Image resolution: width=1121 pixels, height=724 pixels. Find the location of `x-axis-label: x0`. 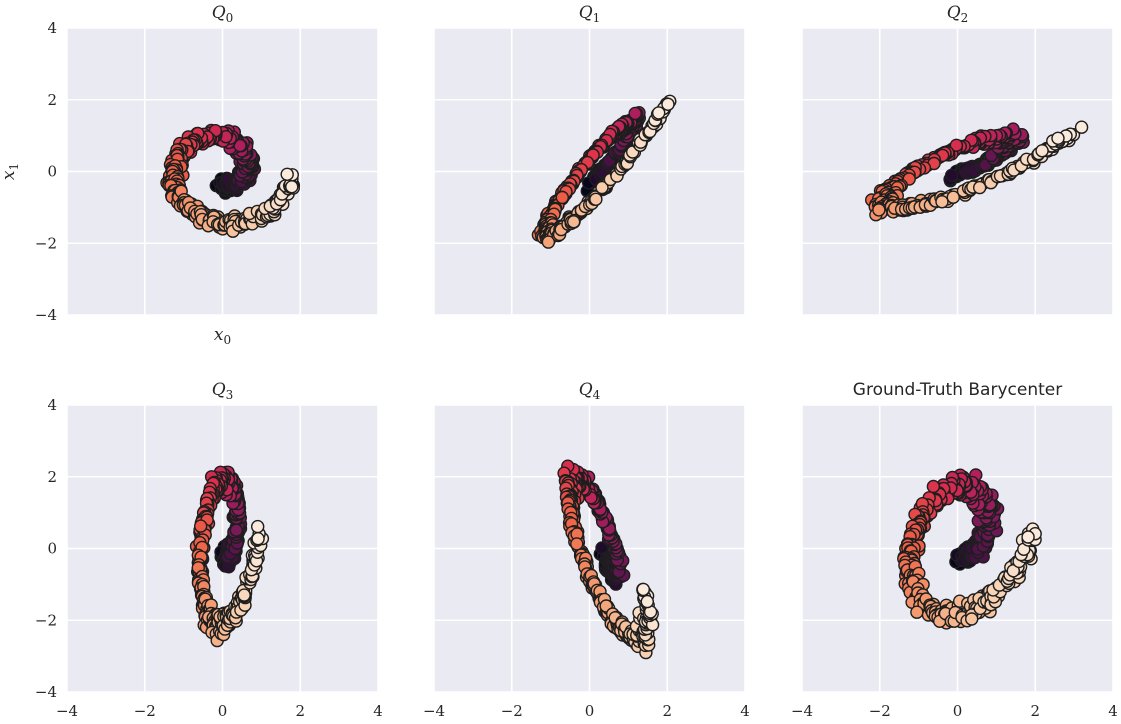

x-axis-label: x0 is located at coordinates (222, 336).